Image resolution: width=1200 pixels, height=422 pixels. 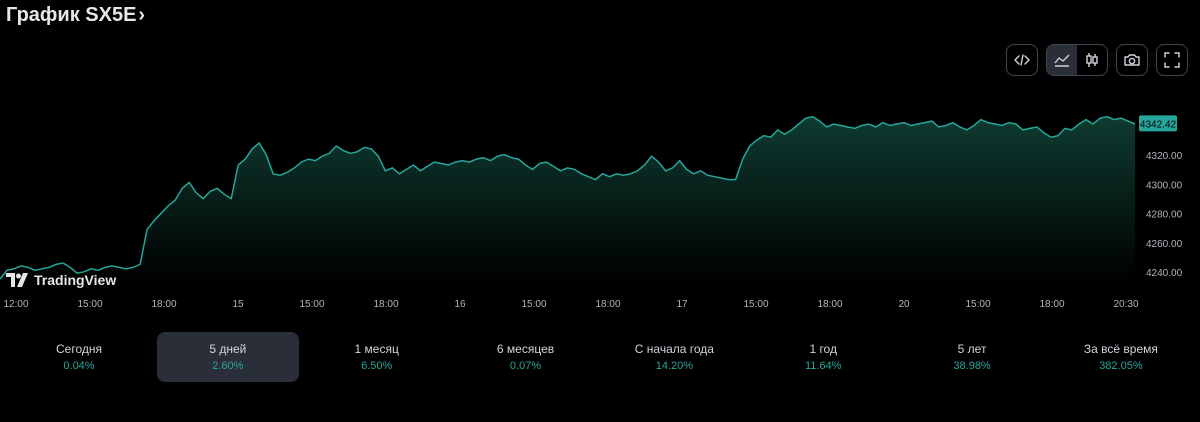 What do you see at coordinates (823, 357) in the screenshot?
I see `range-button: 1 год 11.64%` at bounding box center [823, 357].